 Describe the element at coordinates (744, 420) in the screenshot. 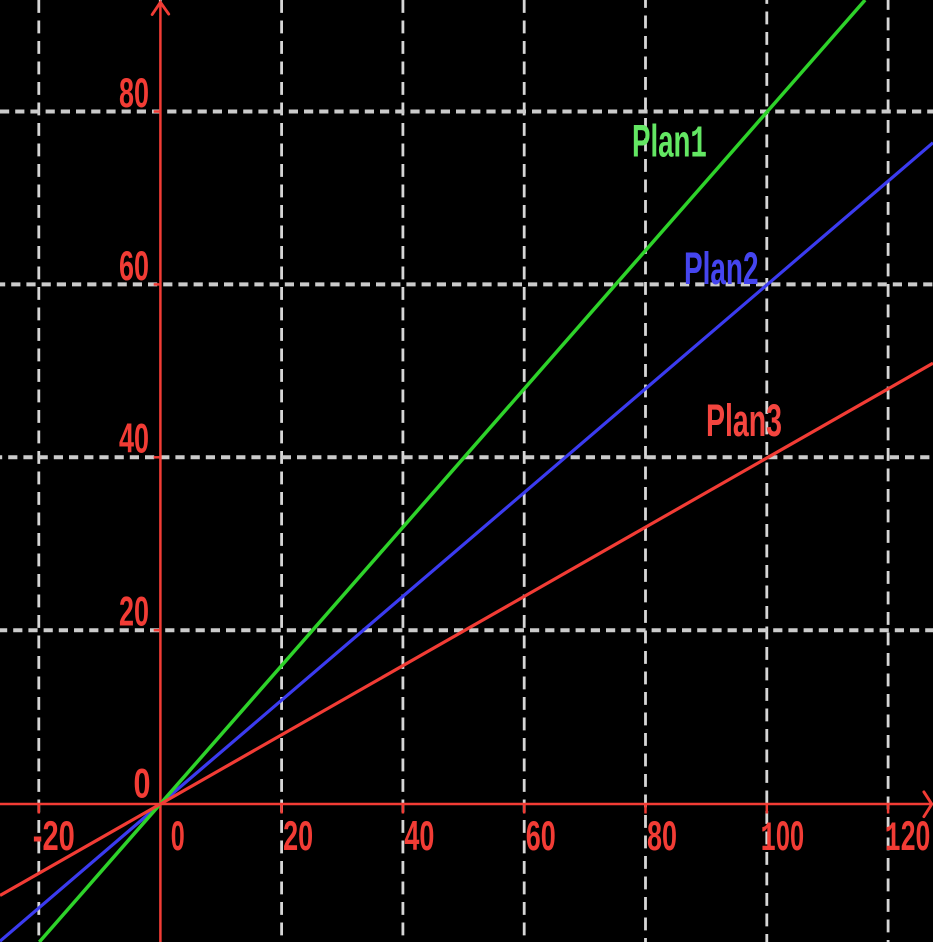

I see `svg-text: Plan3` at that location.